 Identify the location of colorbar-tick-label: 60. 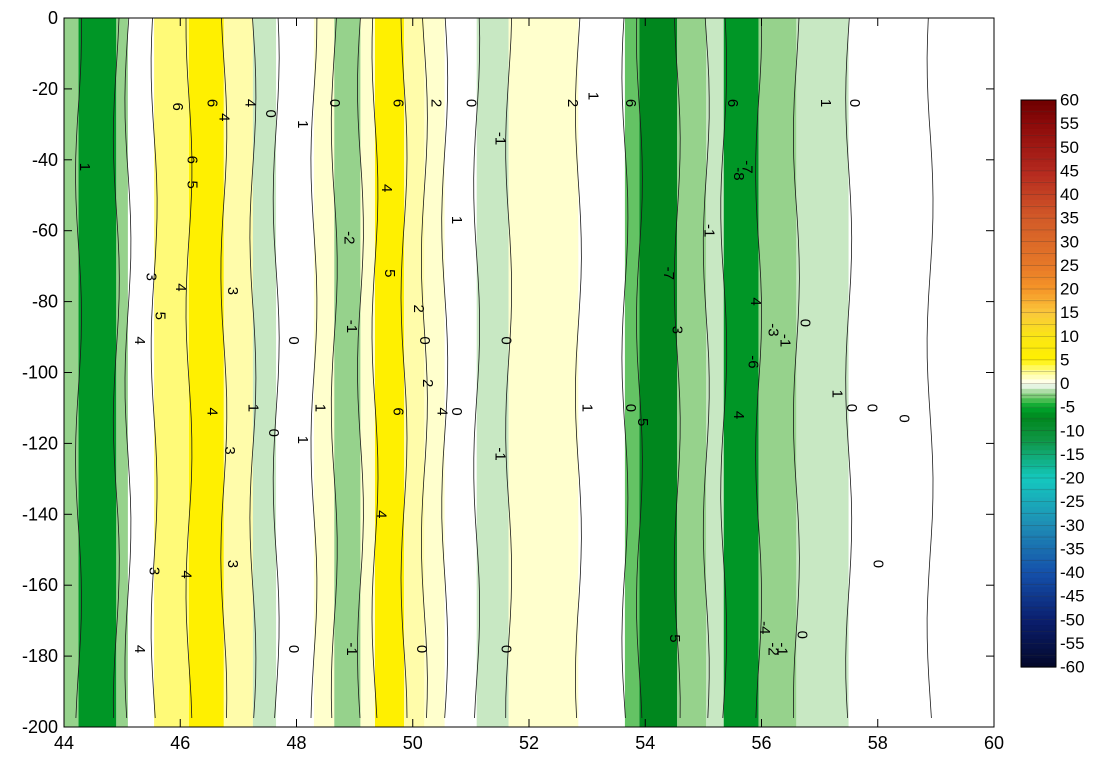
(1069, 100).